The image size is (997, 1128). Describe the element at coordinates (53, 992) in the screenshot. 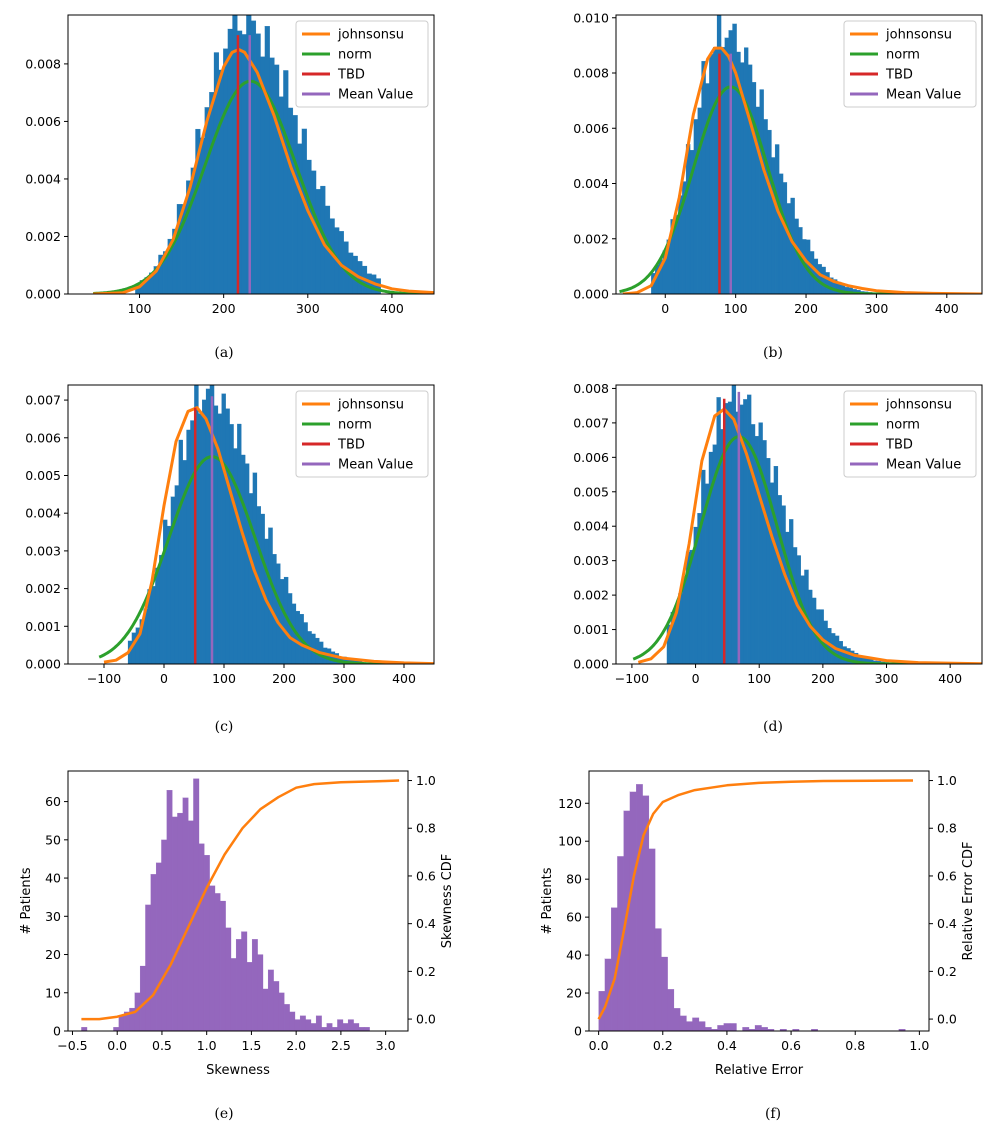

I see `y-tick-label: 10` at that location.